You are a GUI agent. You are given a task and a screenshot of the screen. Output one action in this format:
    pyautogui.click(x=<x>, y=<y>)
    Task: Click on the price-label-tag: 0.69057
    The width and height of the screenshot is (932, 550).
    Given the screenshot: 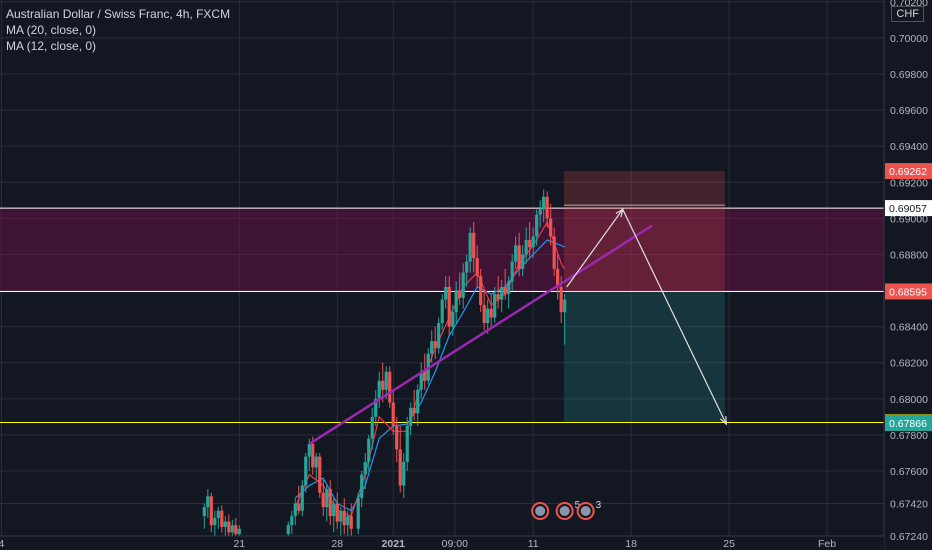 What is the action you would take?
    pyautogui.click(x=908, y=208)
    